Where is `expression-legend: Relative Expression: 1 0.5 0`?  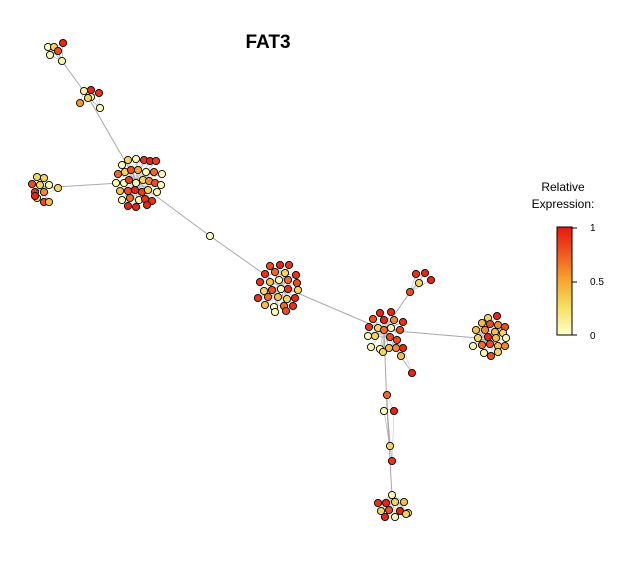
expression-legend: Relative Expression: 1 0.5 0 is located at coordinates (568, 261).